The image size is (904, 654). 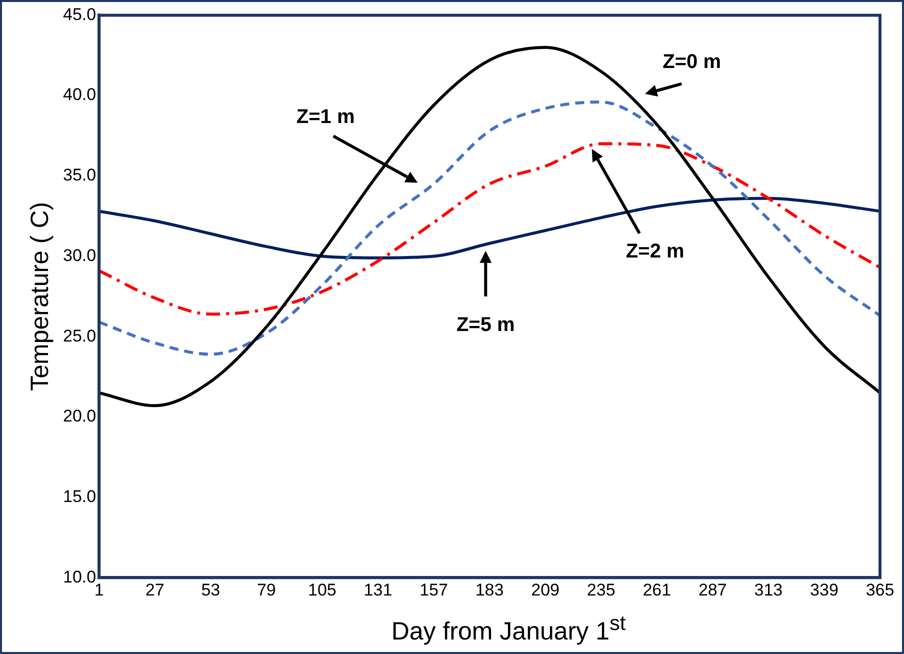 I want to click on x-tick-label: 1, so click(x=99, y=590).